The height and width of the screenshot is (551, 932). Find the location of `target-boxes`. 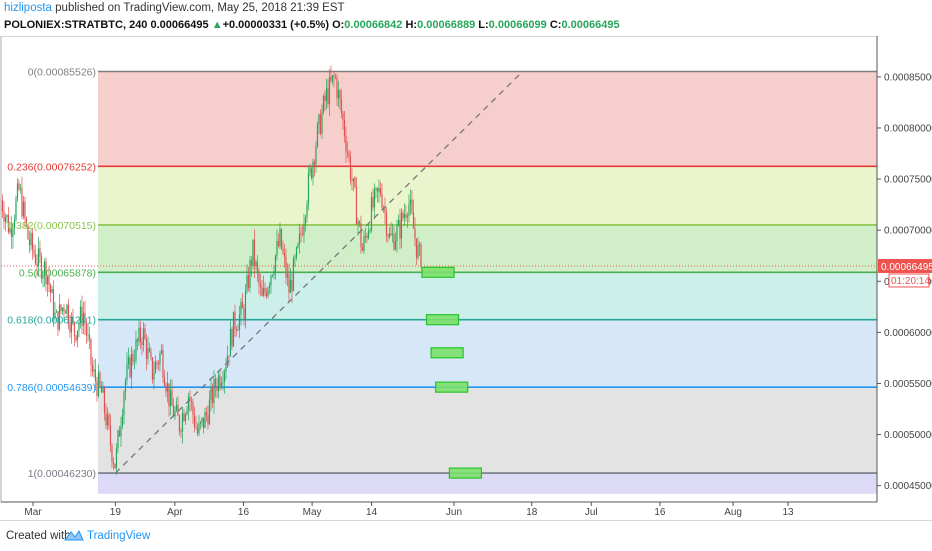

target-boxes is located at coordinates (452, 372).